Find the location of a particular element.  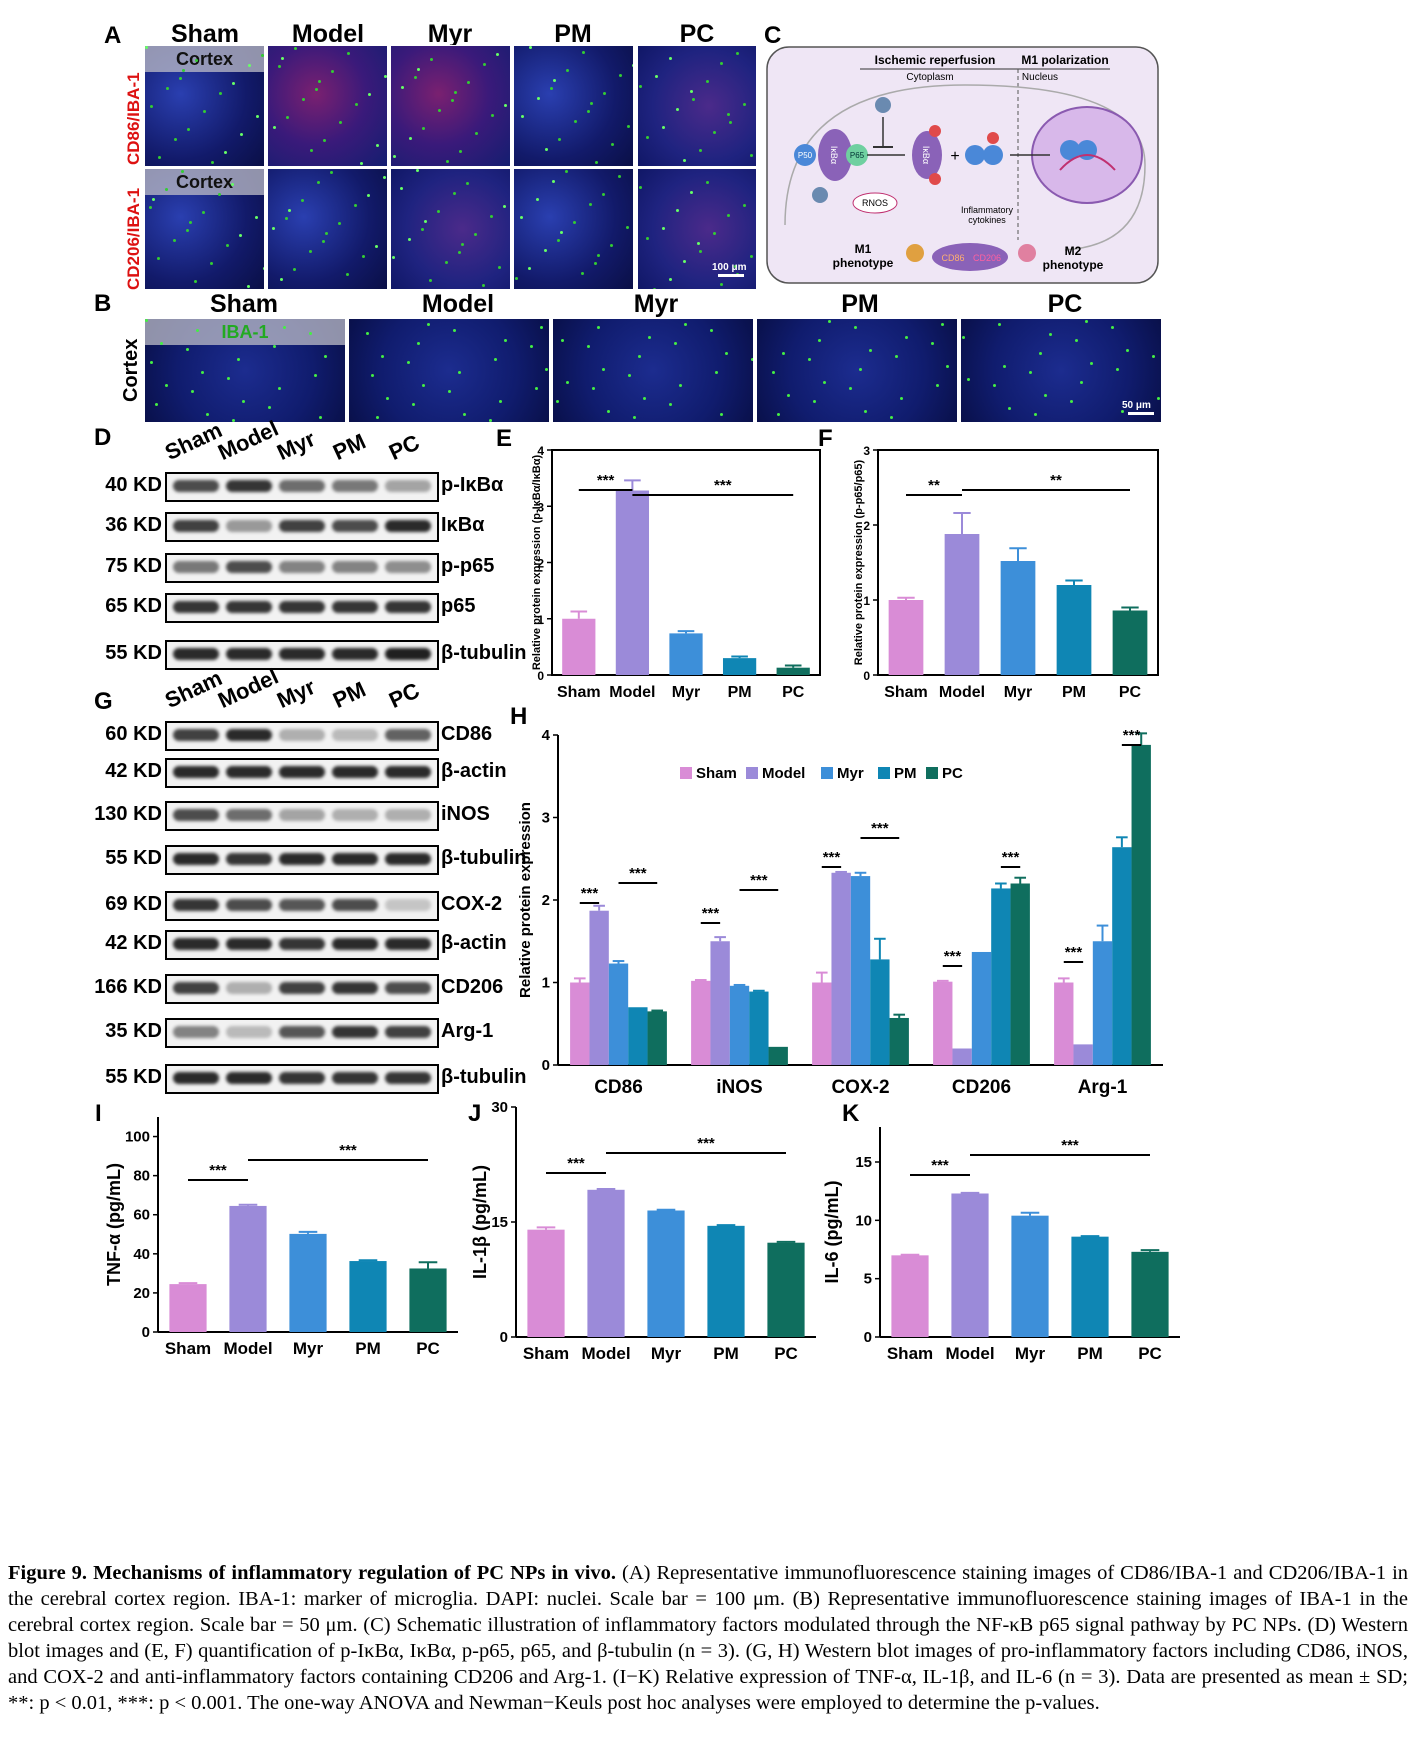

y-tick-label: 2 is located at coordinates (866, 526).